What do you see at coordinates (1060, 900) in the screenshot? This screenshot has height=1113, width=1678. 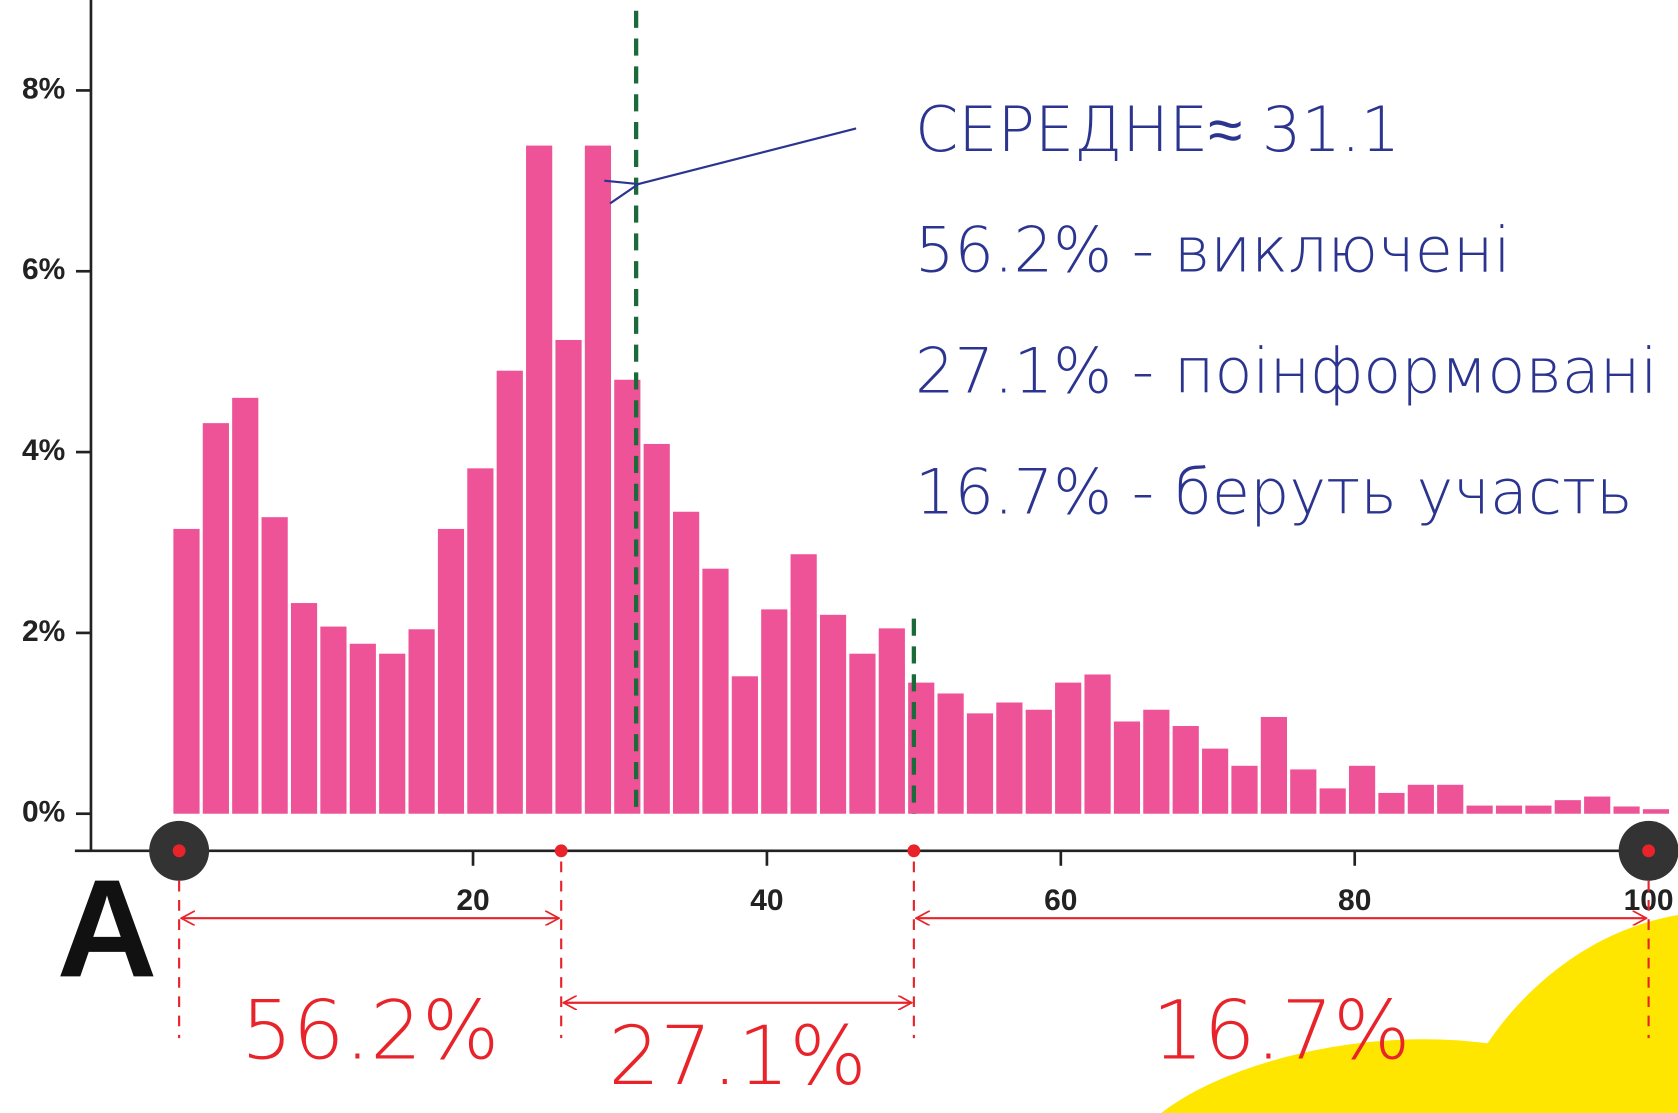 I see `x-tick-label: 60` at bounding box center [1060, 900].